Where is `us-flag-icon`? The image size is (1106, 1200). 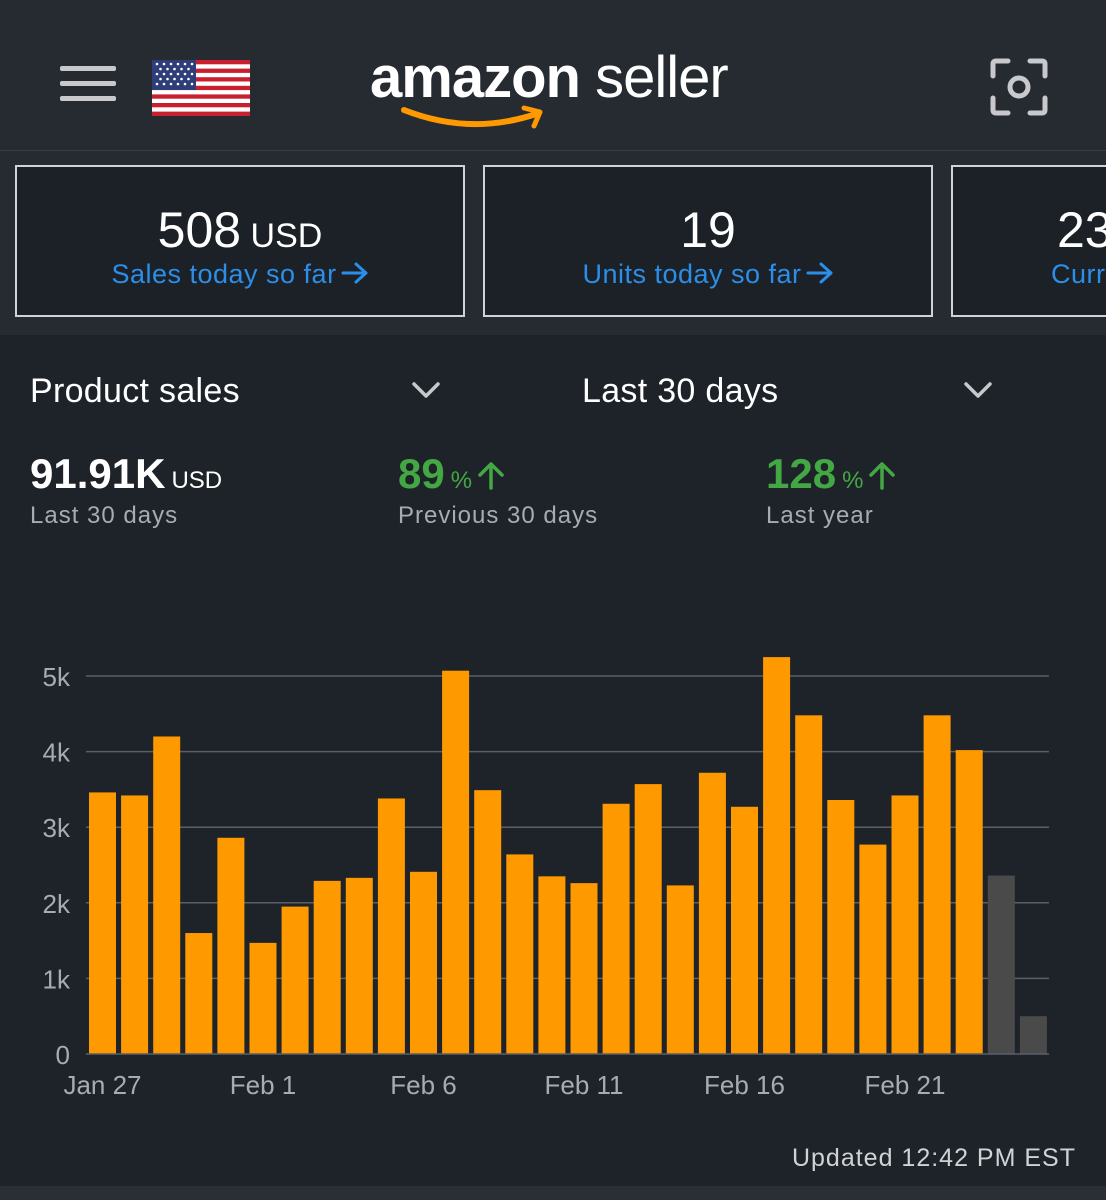
us-flag-icon is located at coordinates (201, 88).